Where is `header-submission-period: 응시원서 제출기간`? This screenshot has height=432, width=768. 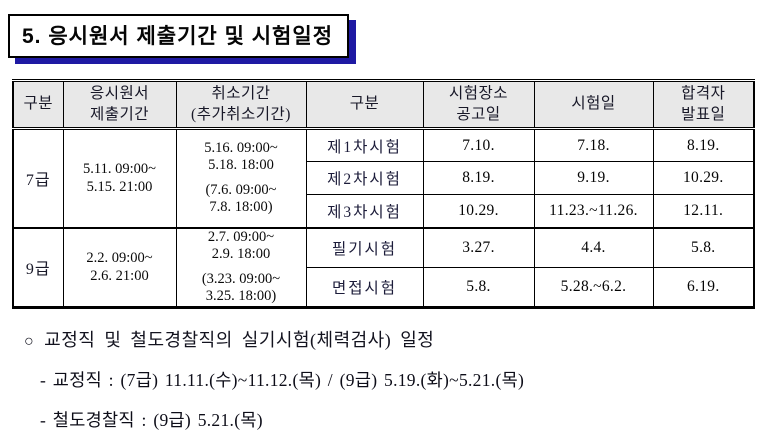
header-submission-period: 응시원서 제출기간 is located at coordinates (119, 105).